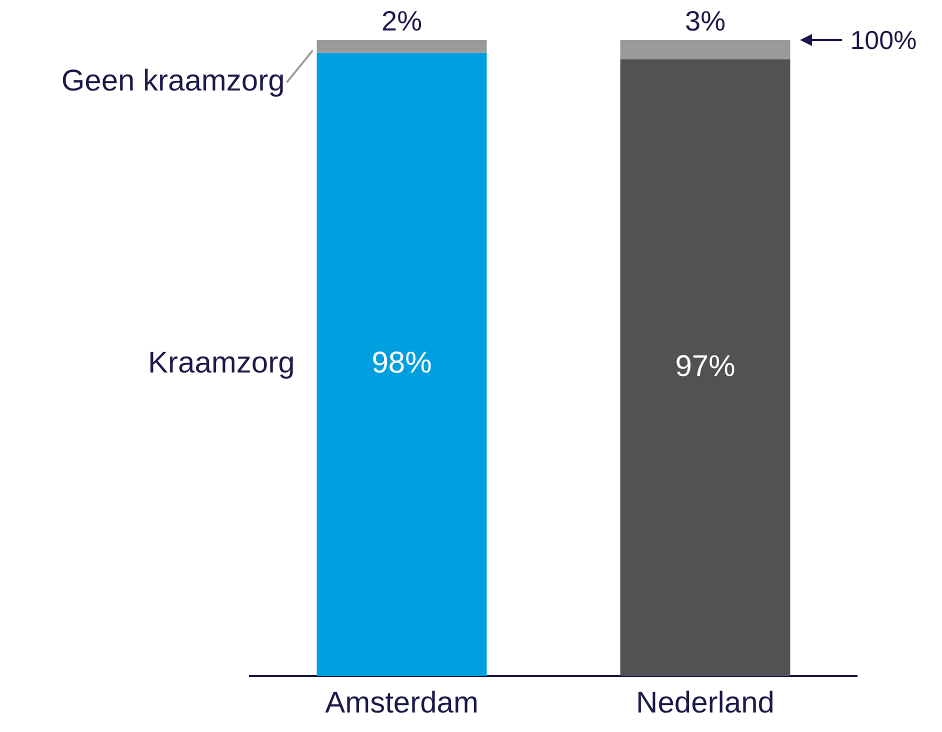 The image size is (942, 732). What do you see at coordinates (401, 703) in the screenshot?
I see `x-tick-label: Amsterdam` at bounding box center [401, 703].